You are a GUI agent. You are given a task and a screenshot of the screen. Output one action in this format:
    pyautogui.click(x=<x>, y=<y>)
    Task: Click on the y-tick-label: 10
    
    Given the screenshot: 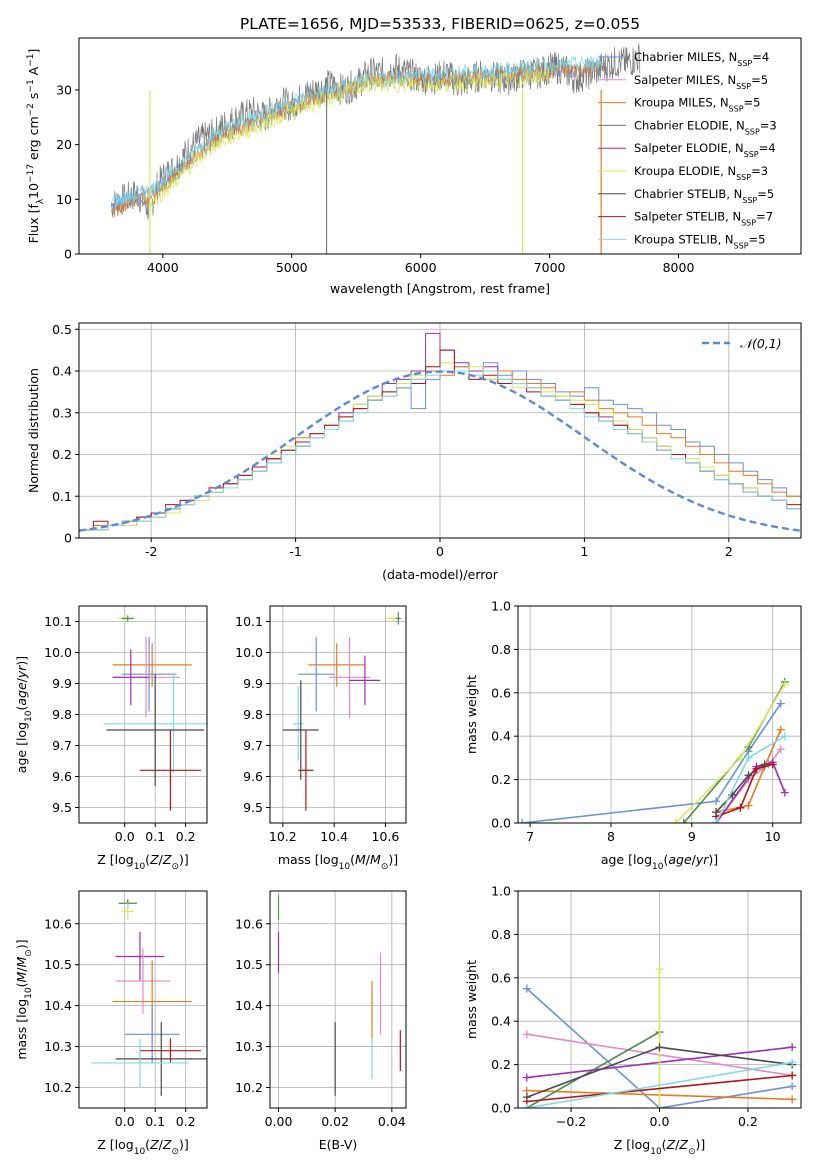 What is the action you would take?
    pyautogui.click(x=64, y=199)
    